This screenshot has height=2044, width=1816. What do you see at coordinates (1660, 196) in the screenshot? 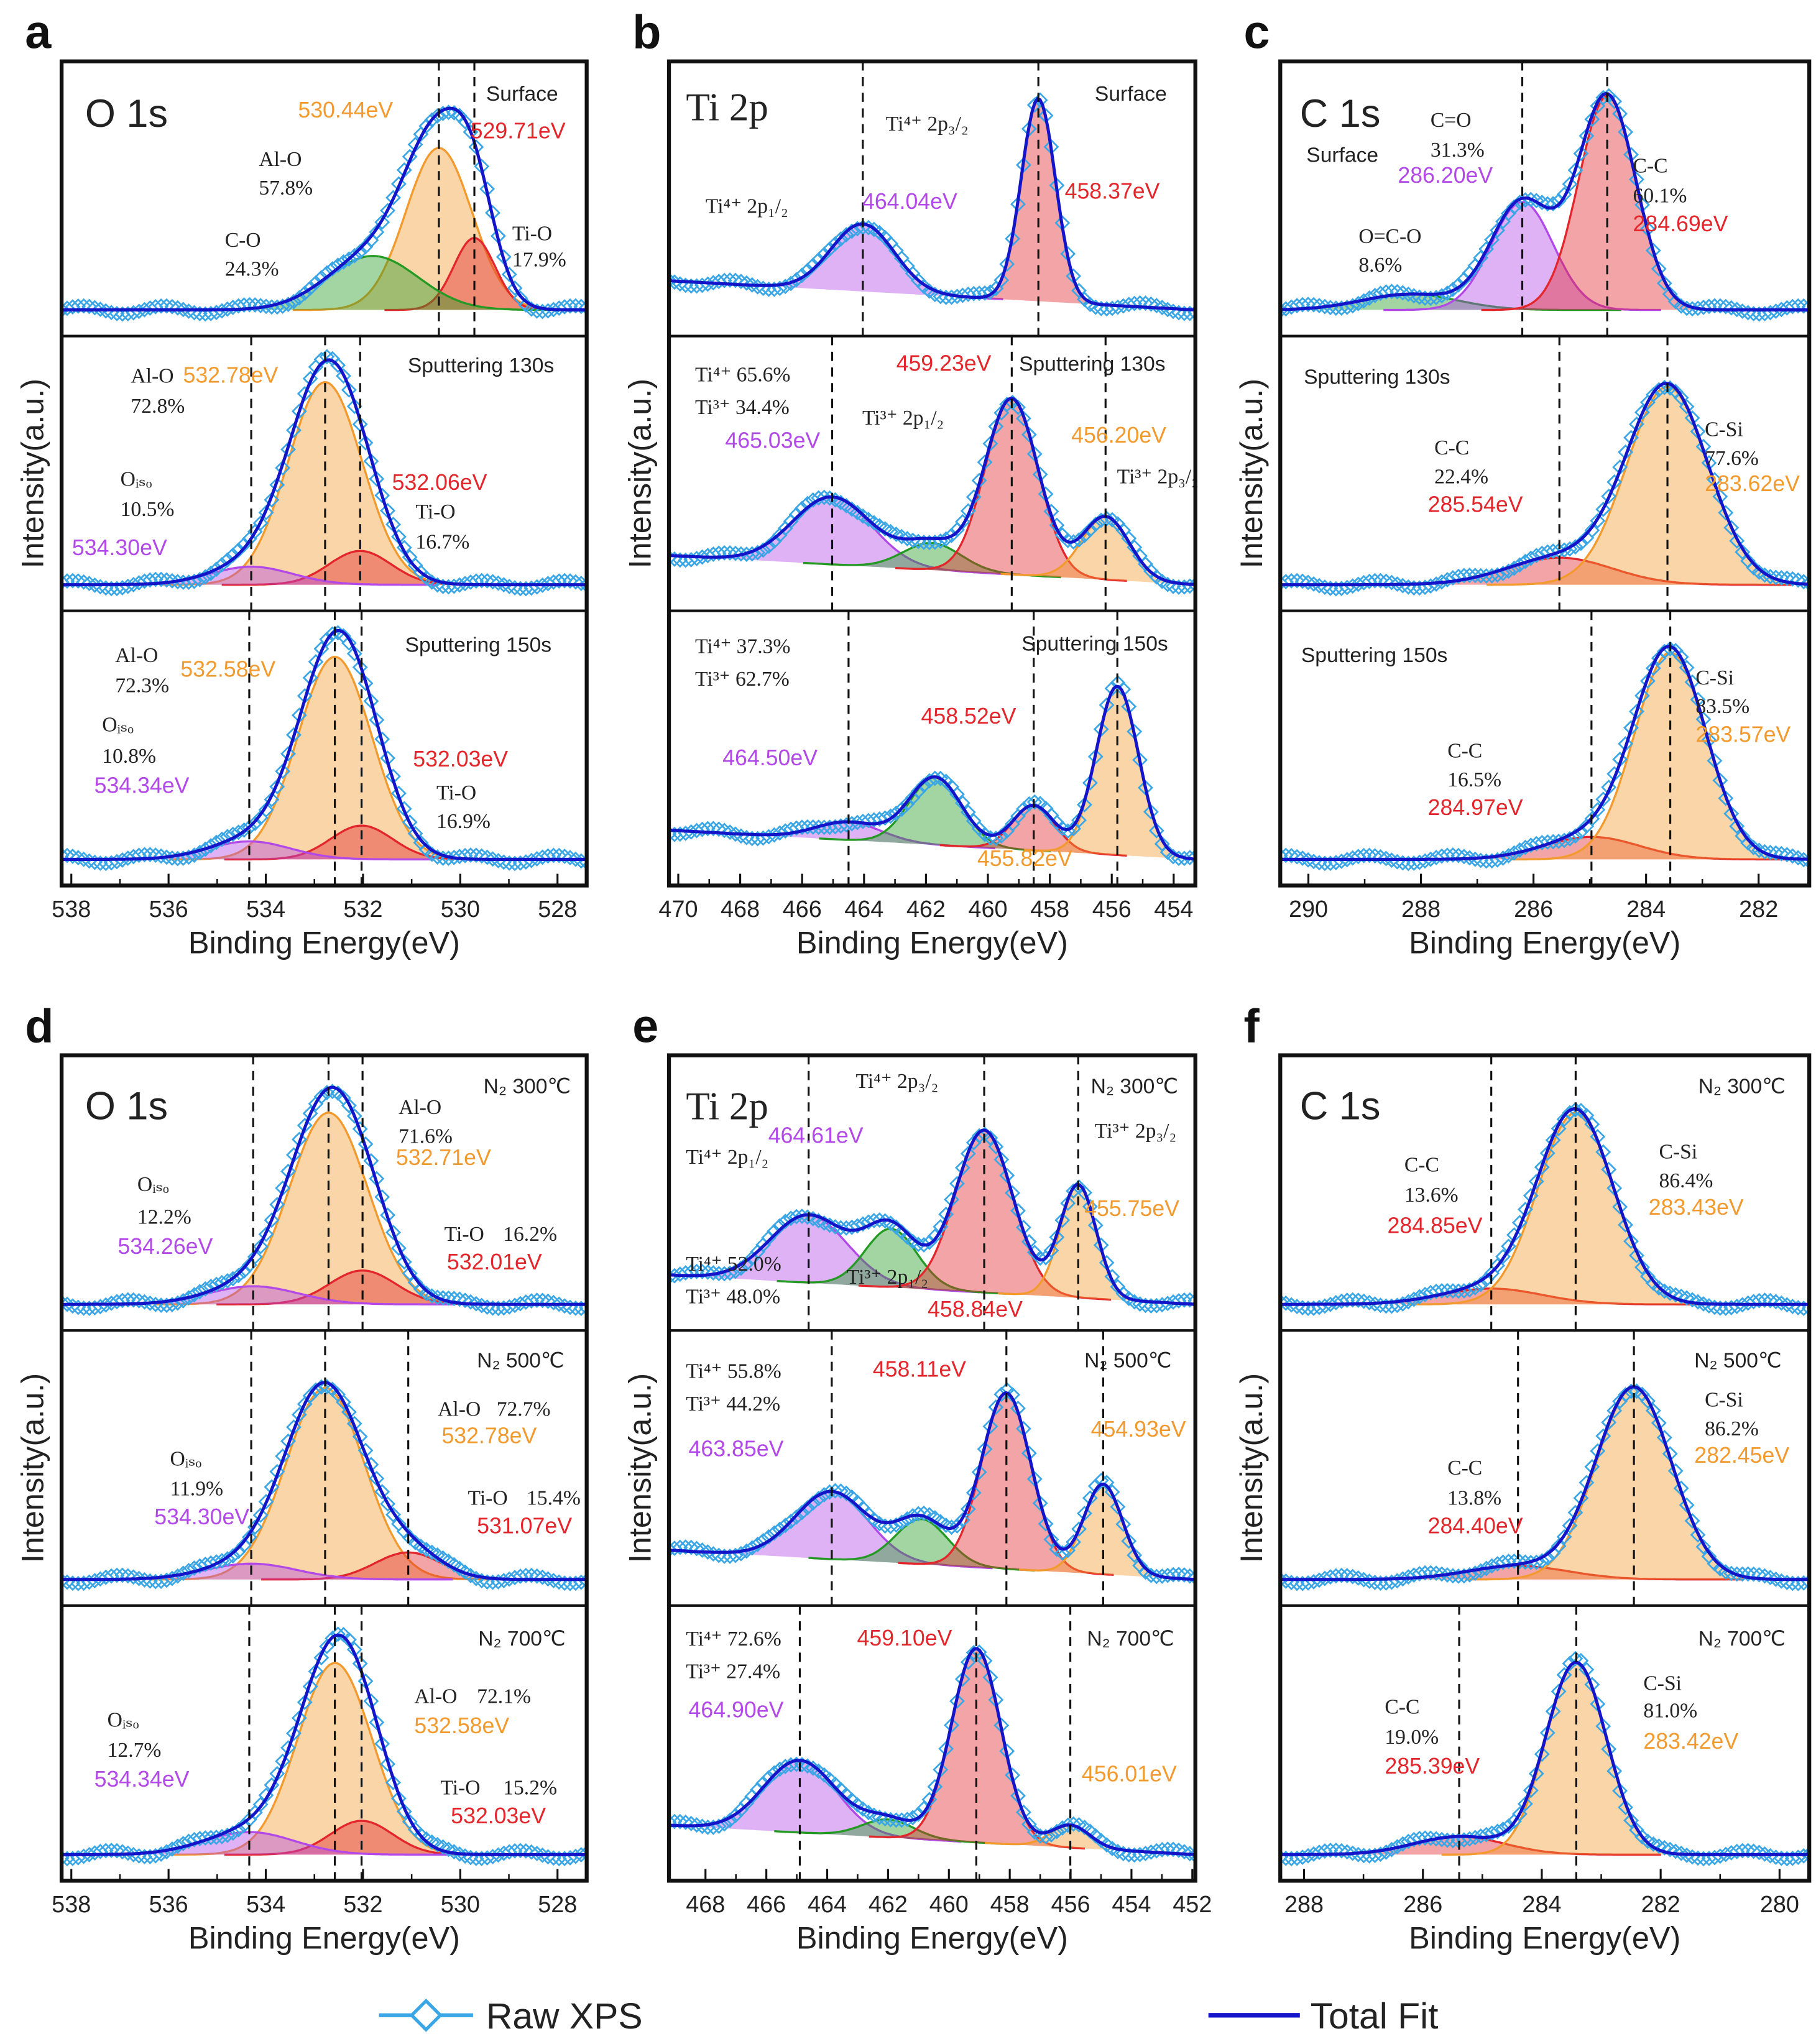
I see `peak-annotation: 60.1%` at bounding box center [1660, 196].